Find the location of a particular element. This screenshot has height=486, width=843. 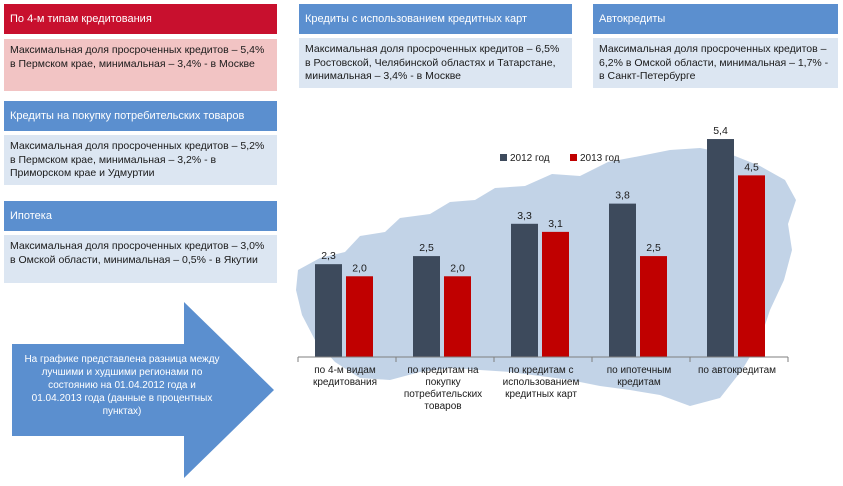

category-label-2-line-3: потребительских is located at coordinates (443, 394).